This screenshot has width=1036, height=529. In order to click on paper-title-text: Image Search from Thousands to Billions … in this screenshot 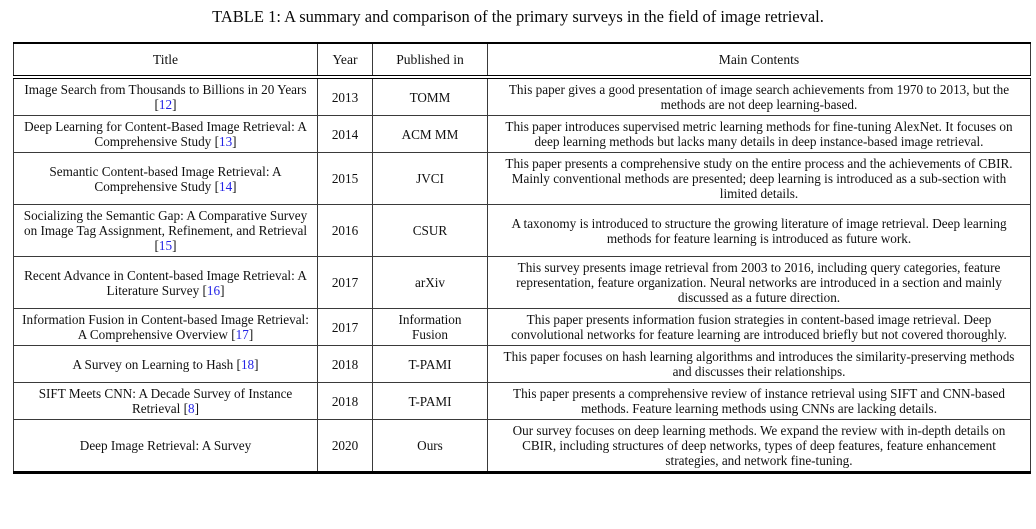, I will do `click(165, 89)`.